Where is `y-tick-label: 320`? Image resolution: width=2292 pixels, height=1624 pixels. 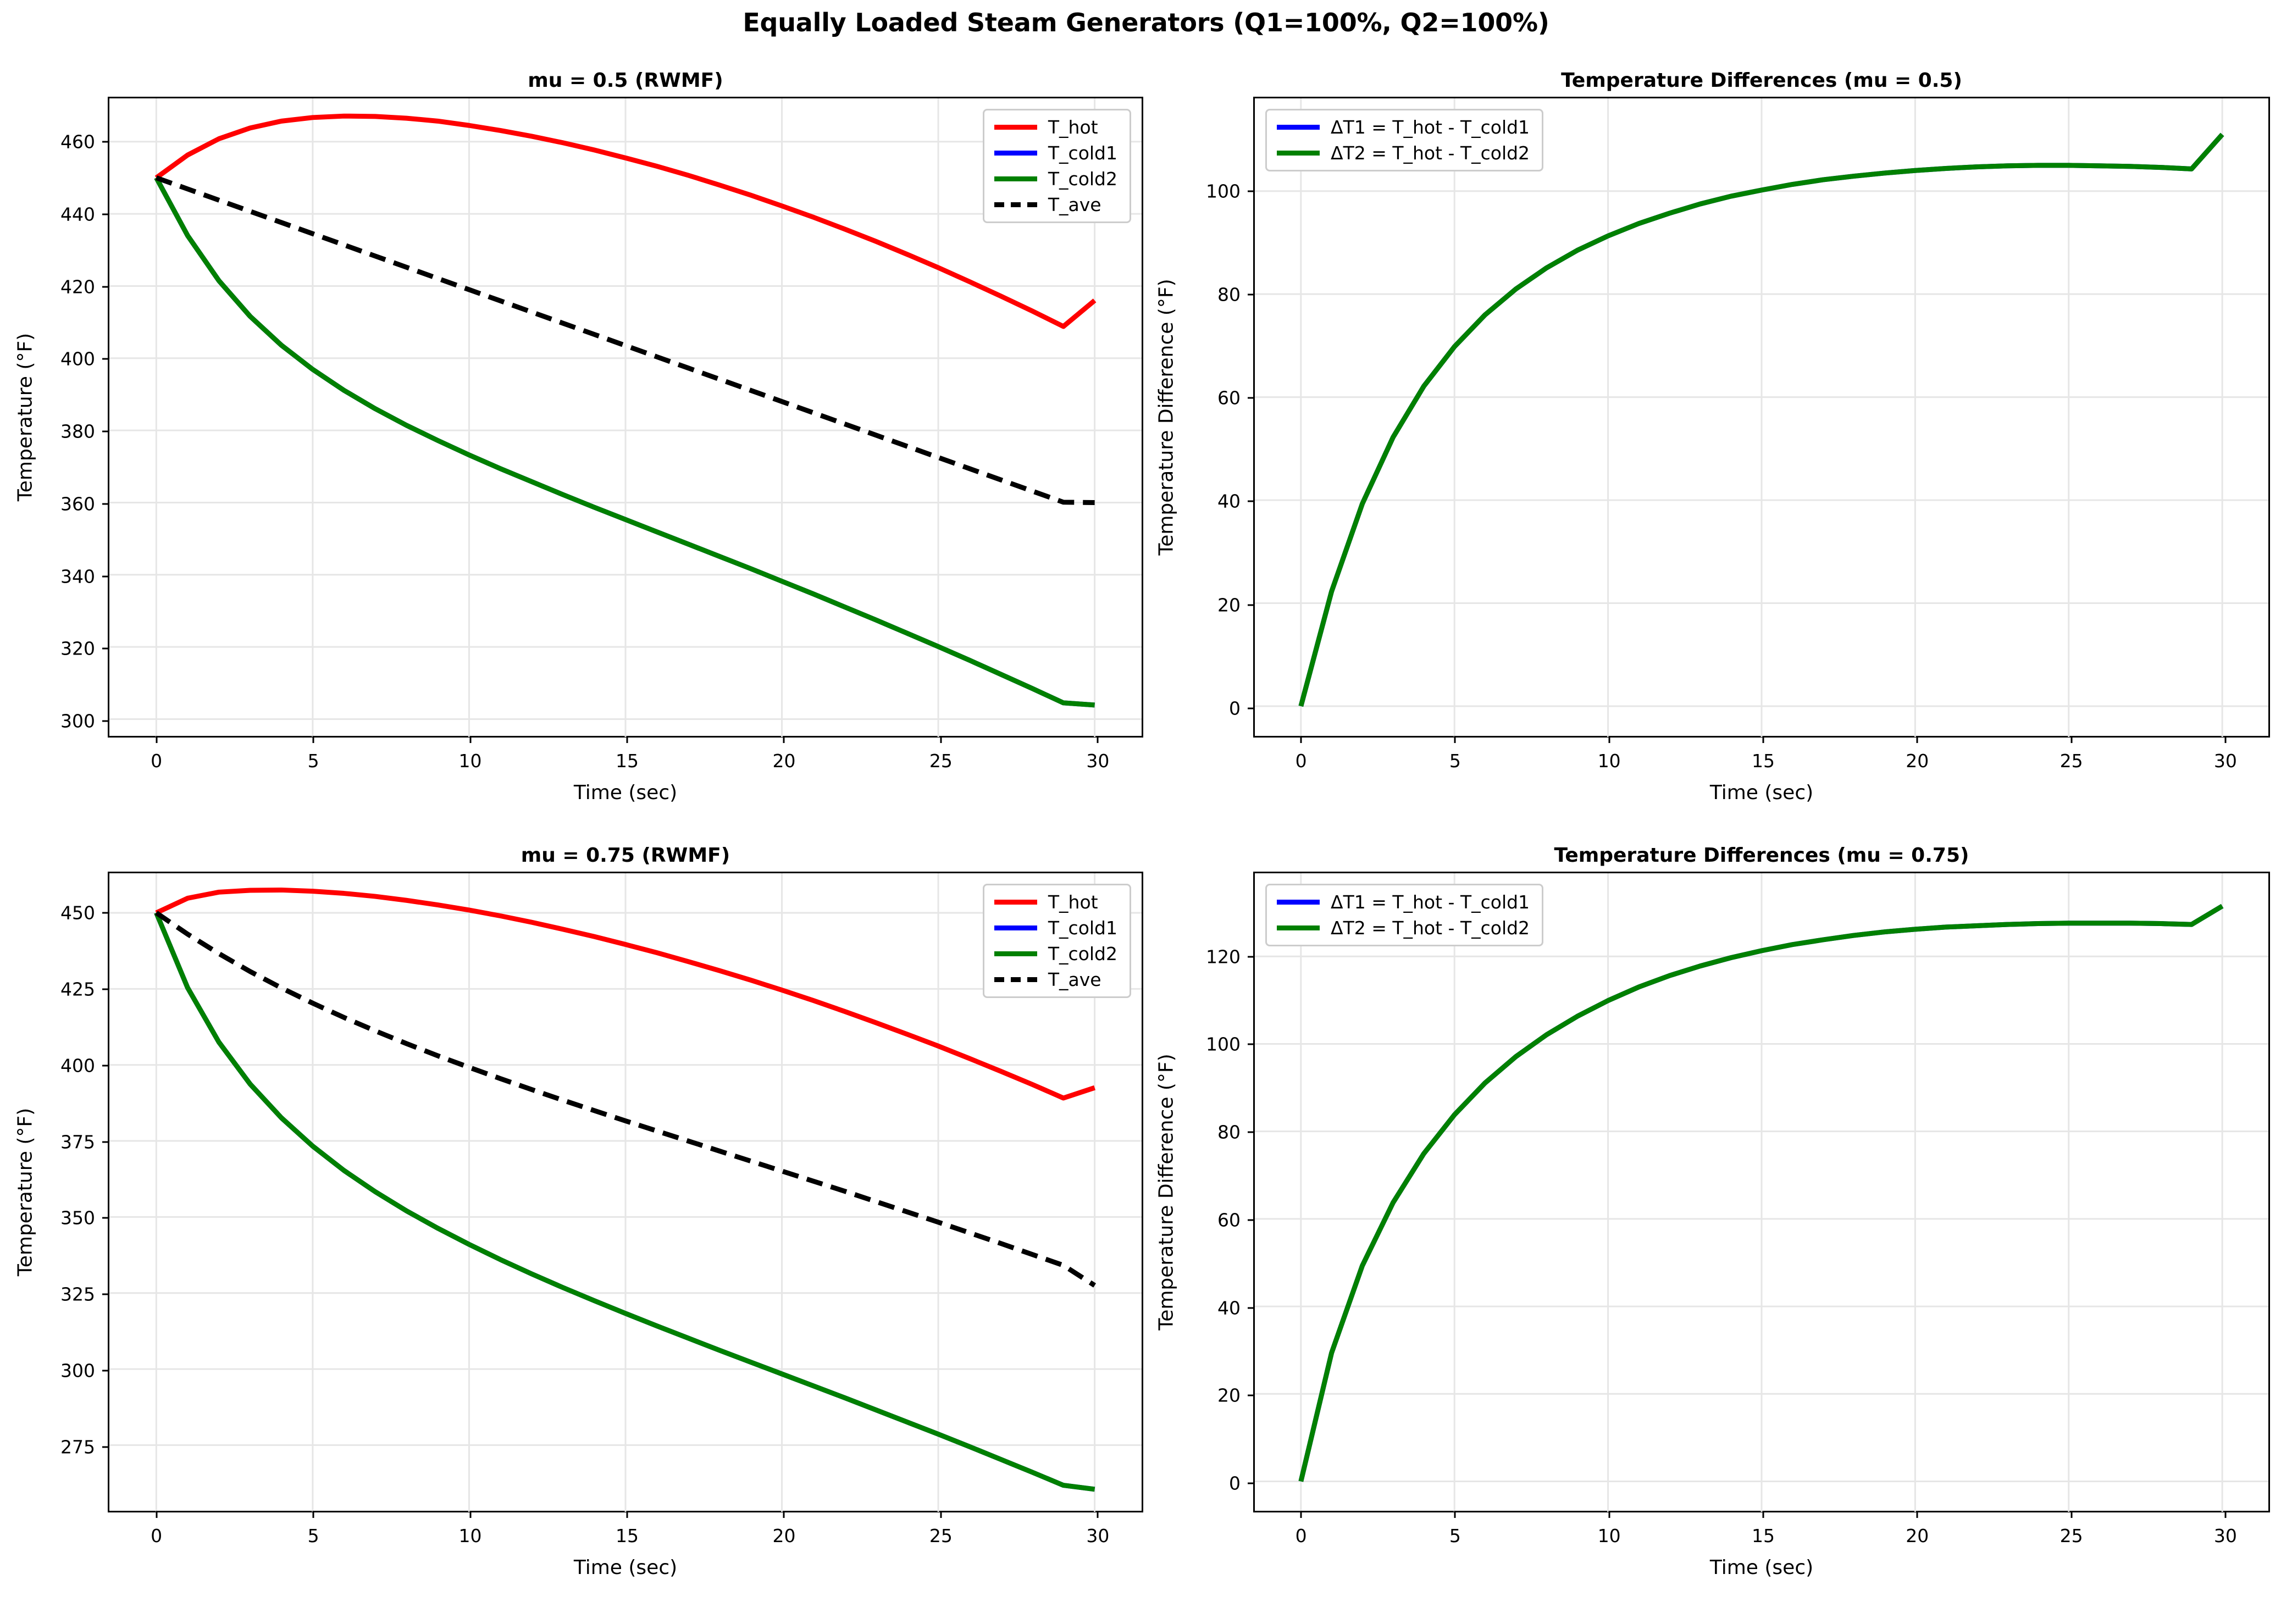 y-tick-label: 320 is located at coordinates (77, 648).